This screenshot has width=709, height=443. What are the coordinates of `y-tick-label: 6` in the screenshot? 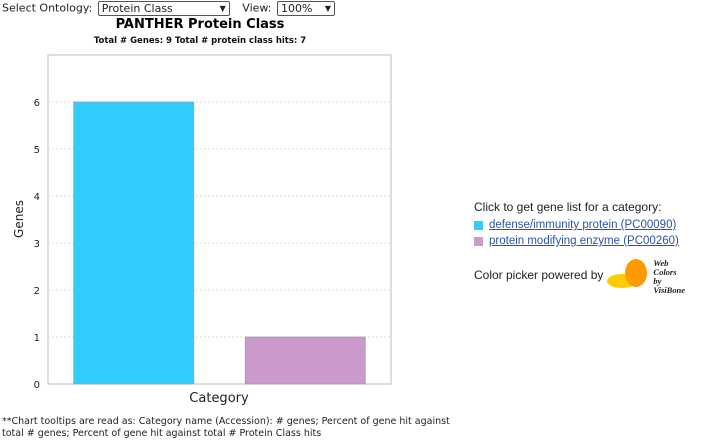 It's located at (37, 103).